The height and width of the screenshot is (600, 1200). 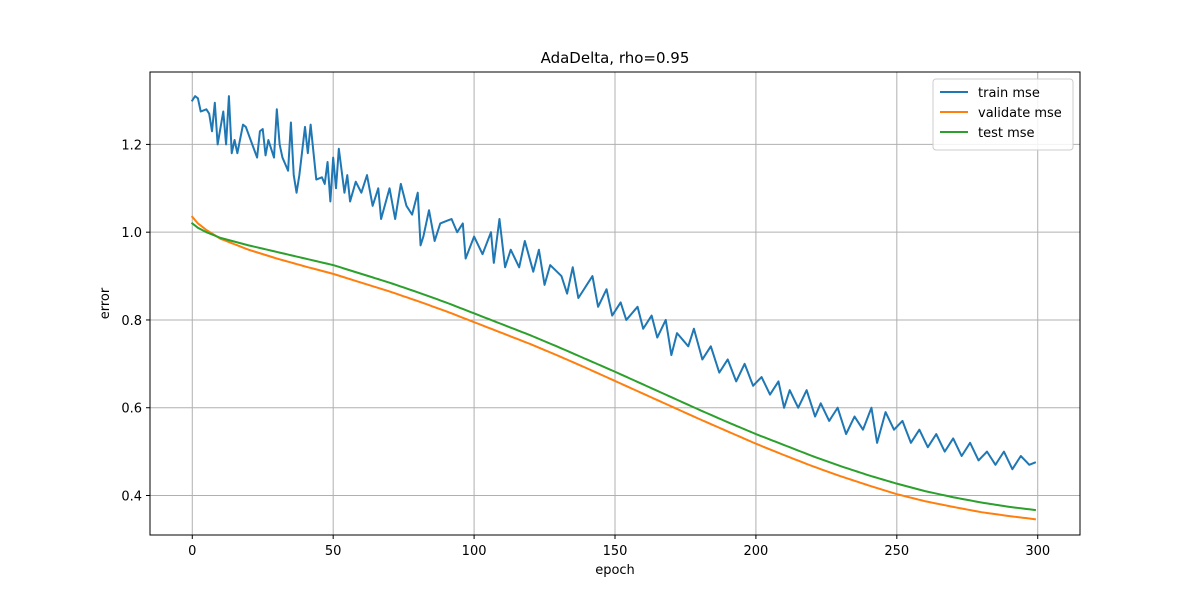 I want to click on y-tick-label: 0.4, so click(x=131, y=497).